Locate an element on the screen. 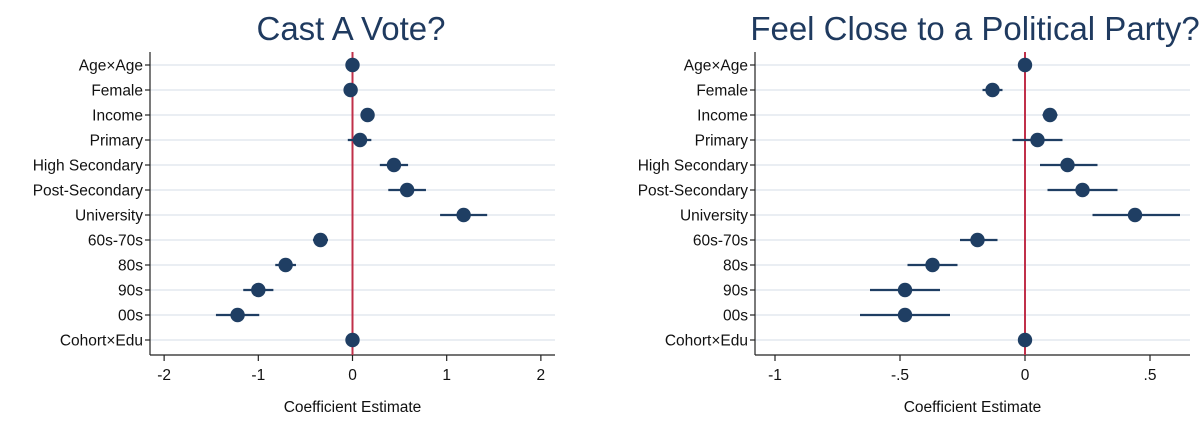 This screenshot has width=1200, height=423. x-tick-label: 2 is located at coordinates (541, 375).